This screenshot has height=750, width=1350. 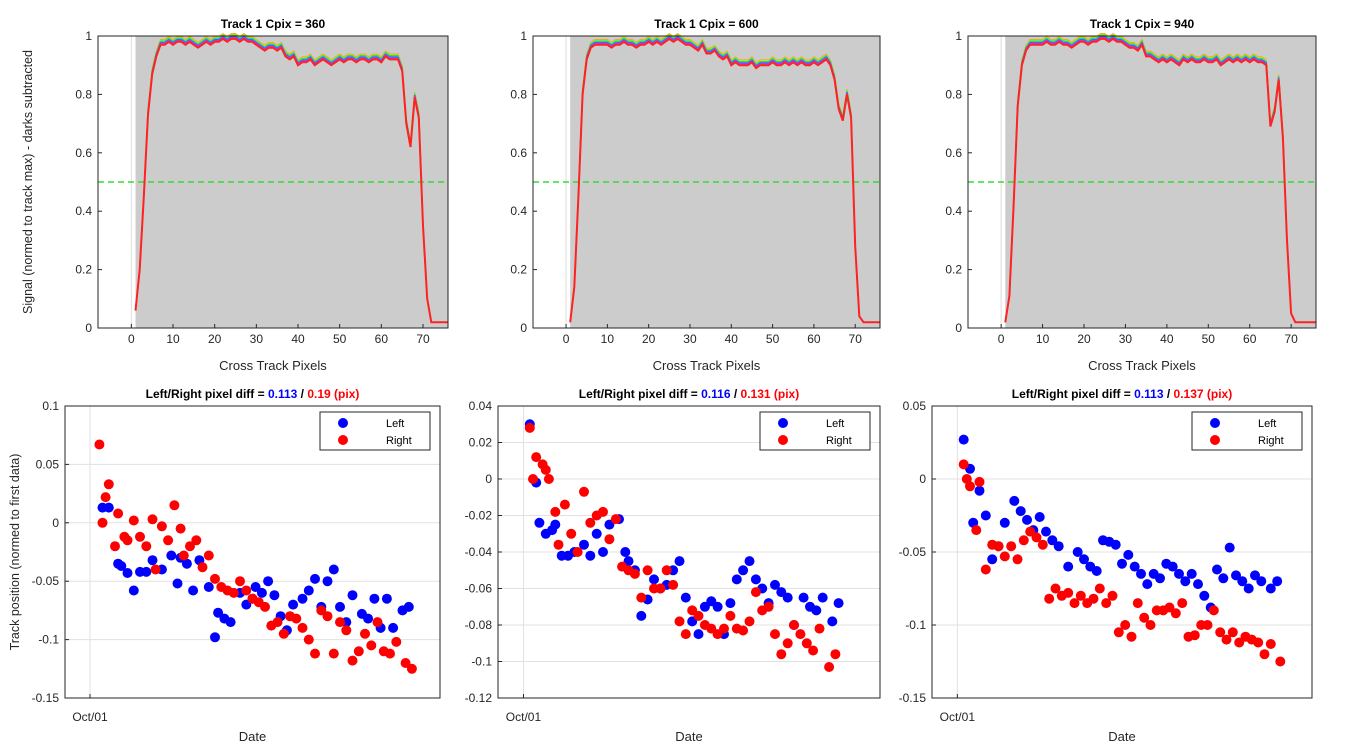 What do you see at coordinates (716, 394) in the screenshot?
I see `title-left-value: 0.116` at bounding box center [716, 394].